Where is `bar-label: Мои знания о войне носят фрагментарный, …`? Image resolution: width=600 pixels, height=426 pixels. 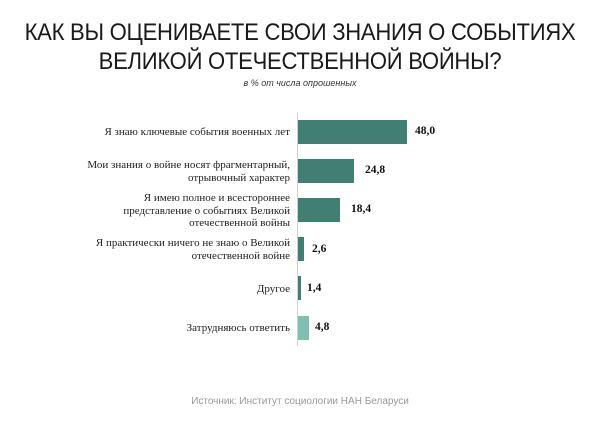 bar-label: Мои знания о войне носят фрагментарный, … is located at coordinates (188, 171).